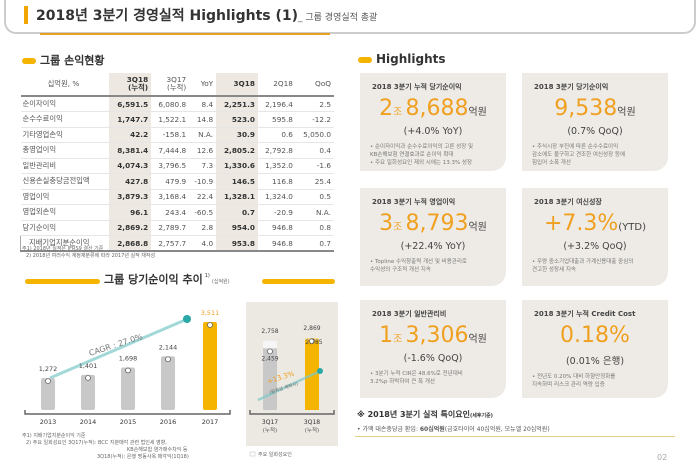 The width and height of the screenshot is (700, 466). Describe the element at coordinates (433, 246) in the screenshot. I see `card-sub: (+22.4% YoY)` at that location.